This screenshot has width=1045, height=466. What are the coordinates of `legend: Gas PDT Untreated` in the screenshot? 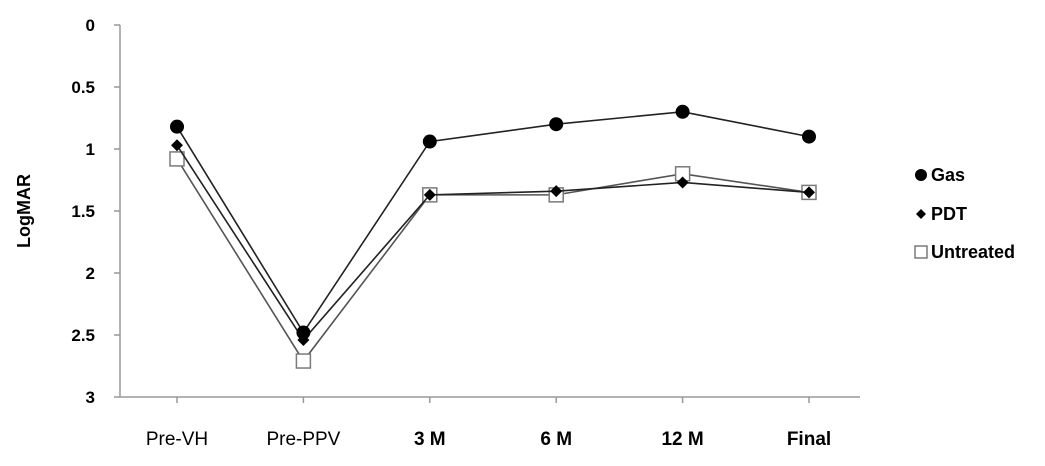 It's located at (964, 213).